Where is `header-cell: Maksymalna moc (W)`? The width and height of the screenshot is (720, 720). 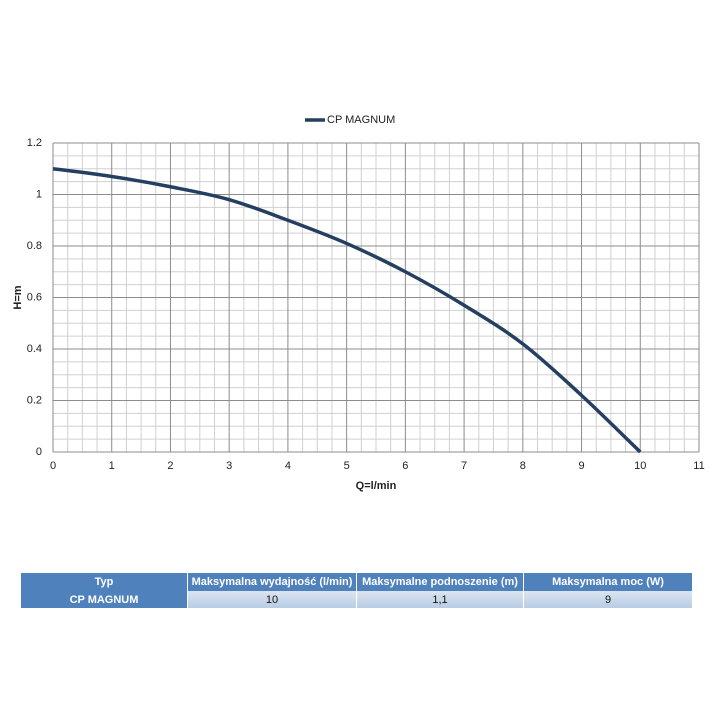 header-cell: Maksymalna moc (W) is located at coordinates (608, 582).